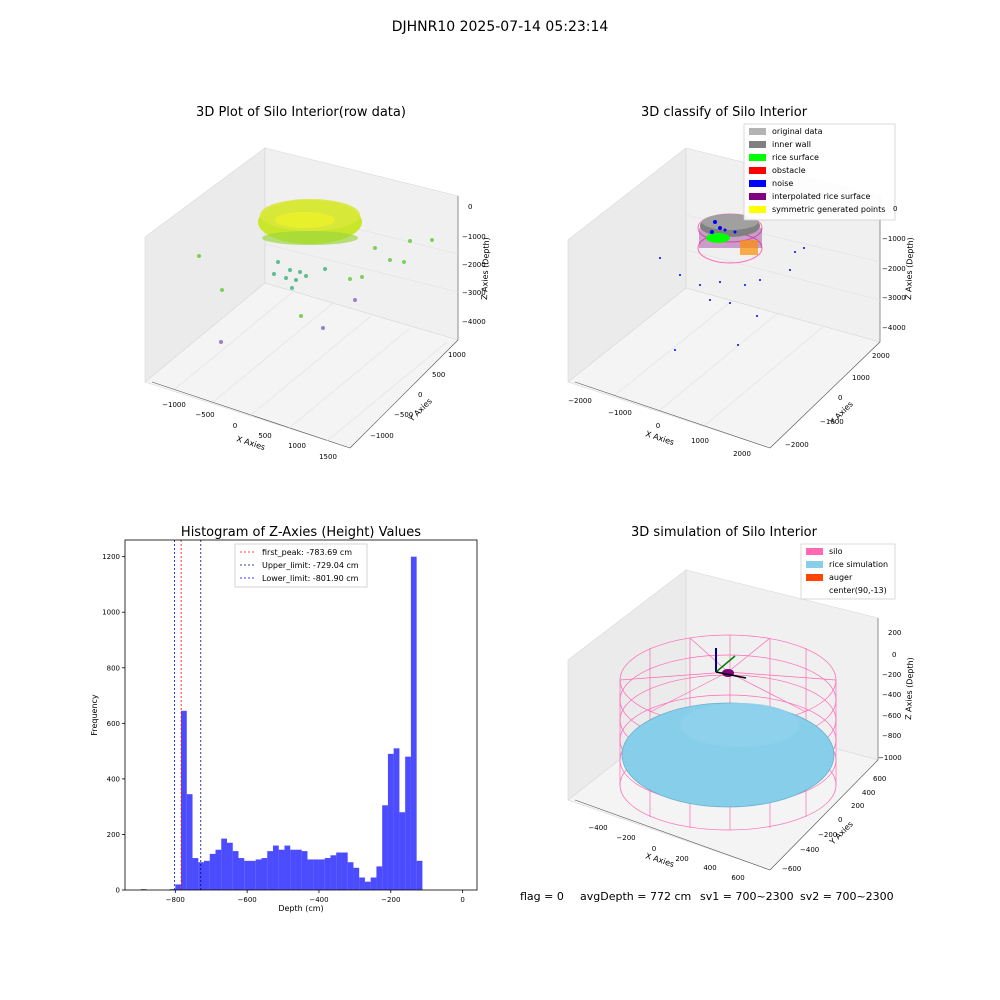 The height and width of the screenshot is (1000, 1000). Describe the element at coordinates (741, 281) in the screenshot. I see `panel-classify: 3D classify of Silo Interior` at that location.